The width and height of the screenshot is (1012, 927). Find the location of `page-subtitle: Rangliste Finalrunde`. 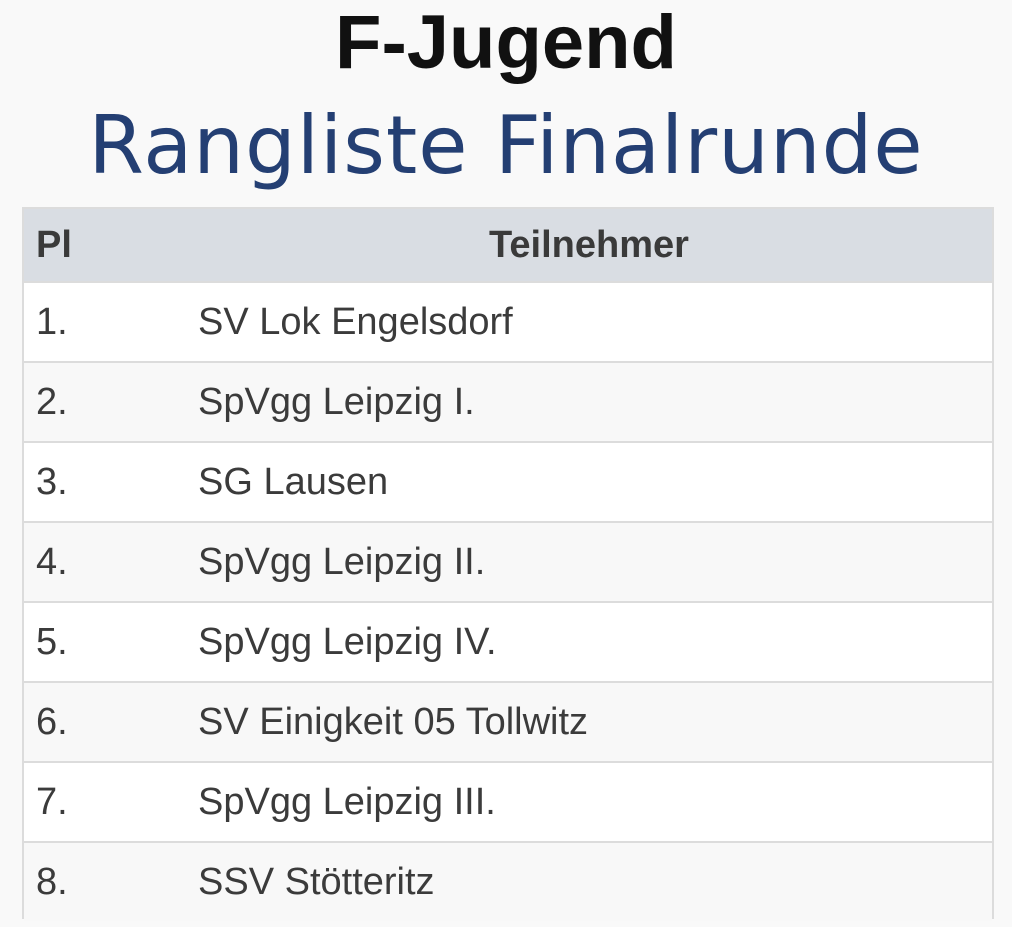

page-subtitle: Rangliste Finalrunde is located at coordinates (506, 145).